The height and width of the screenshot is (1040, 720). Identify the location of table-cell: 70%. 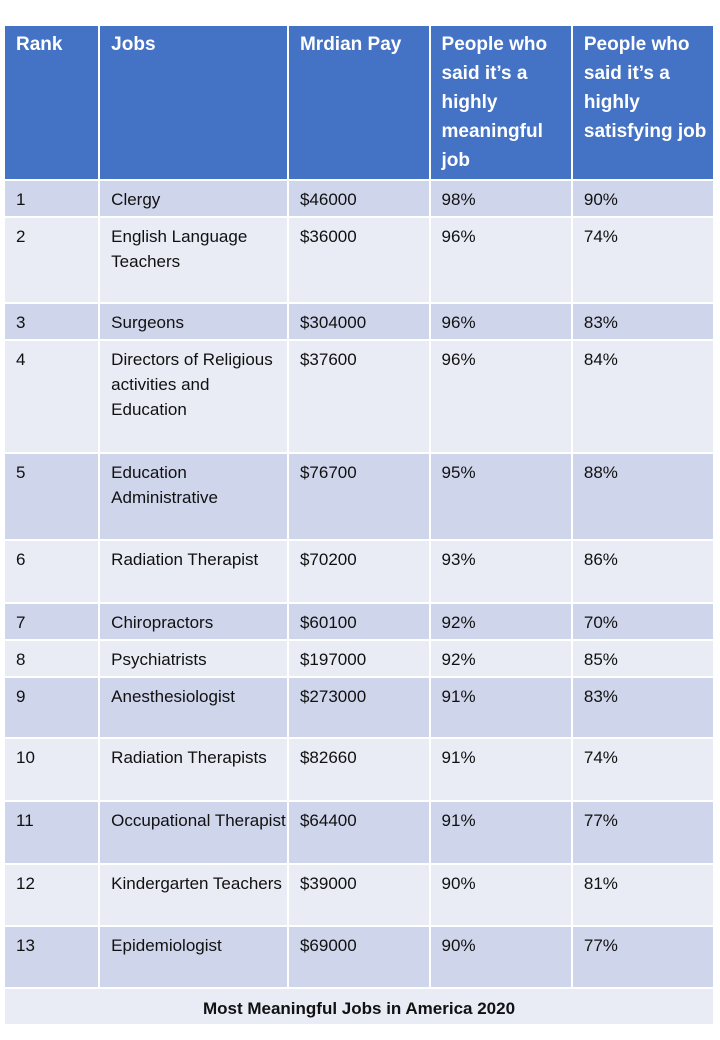
(642, 621).